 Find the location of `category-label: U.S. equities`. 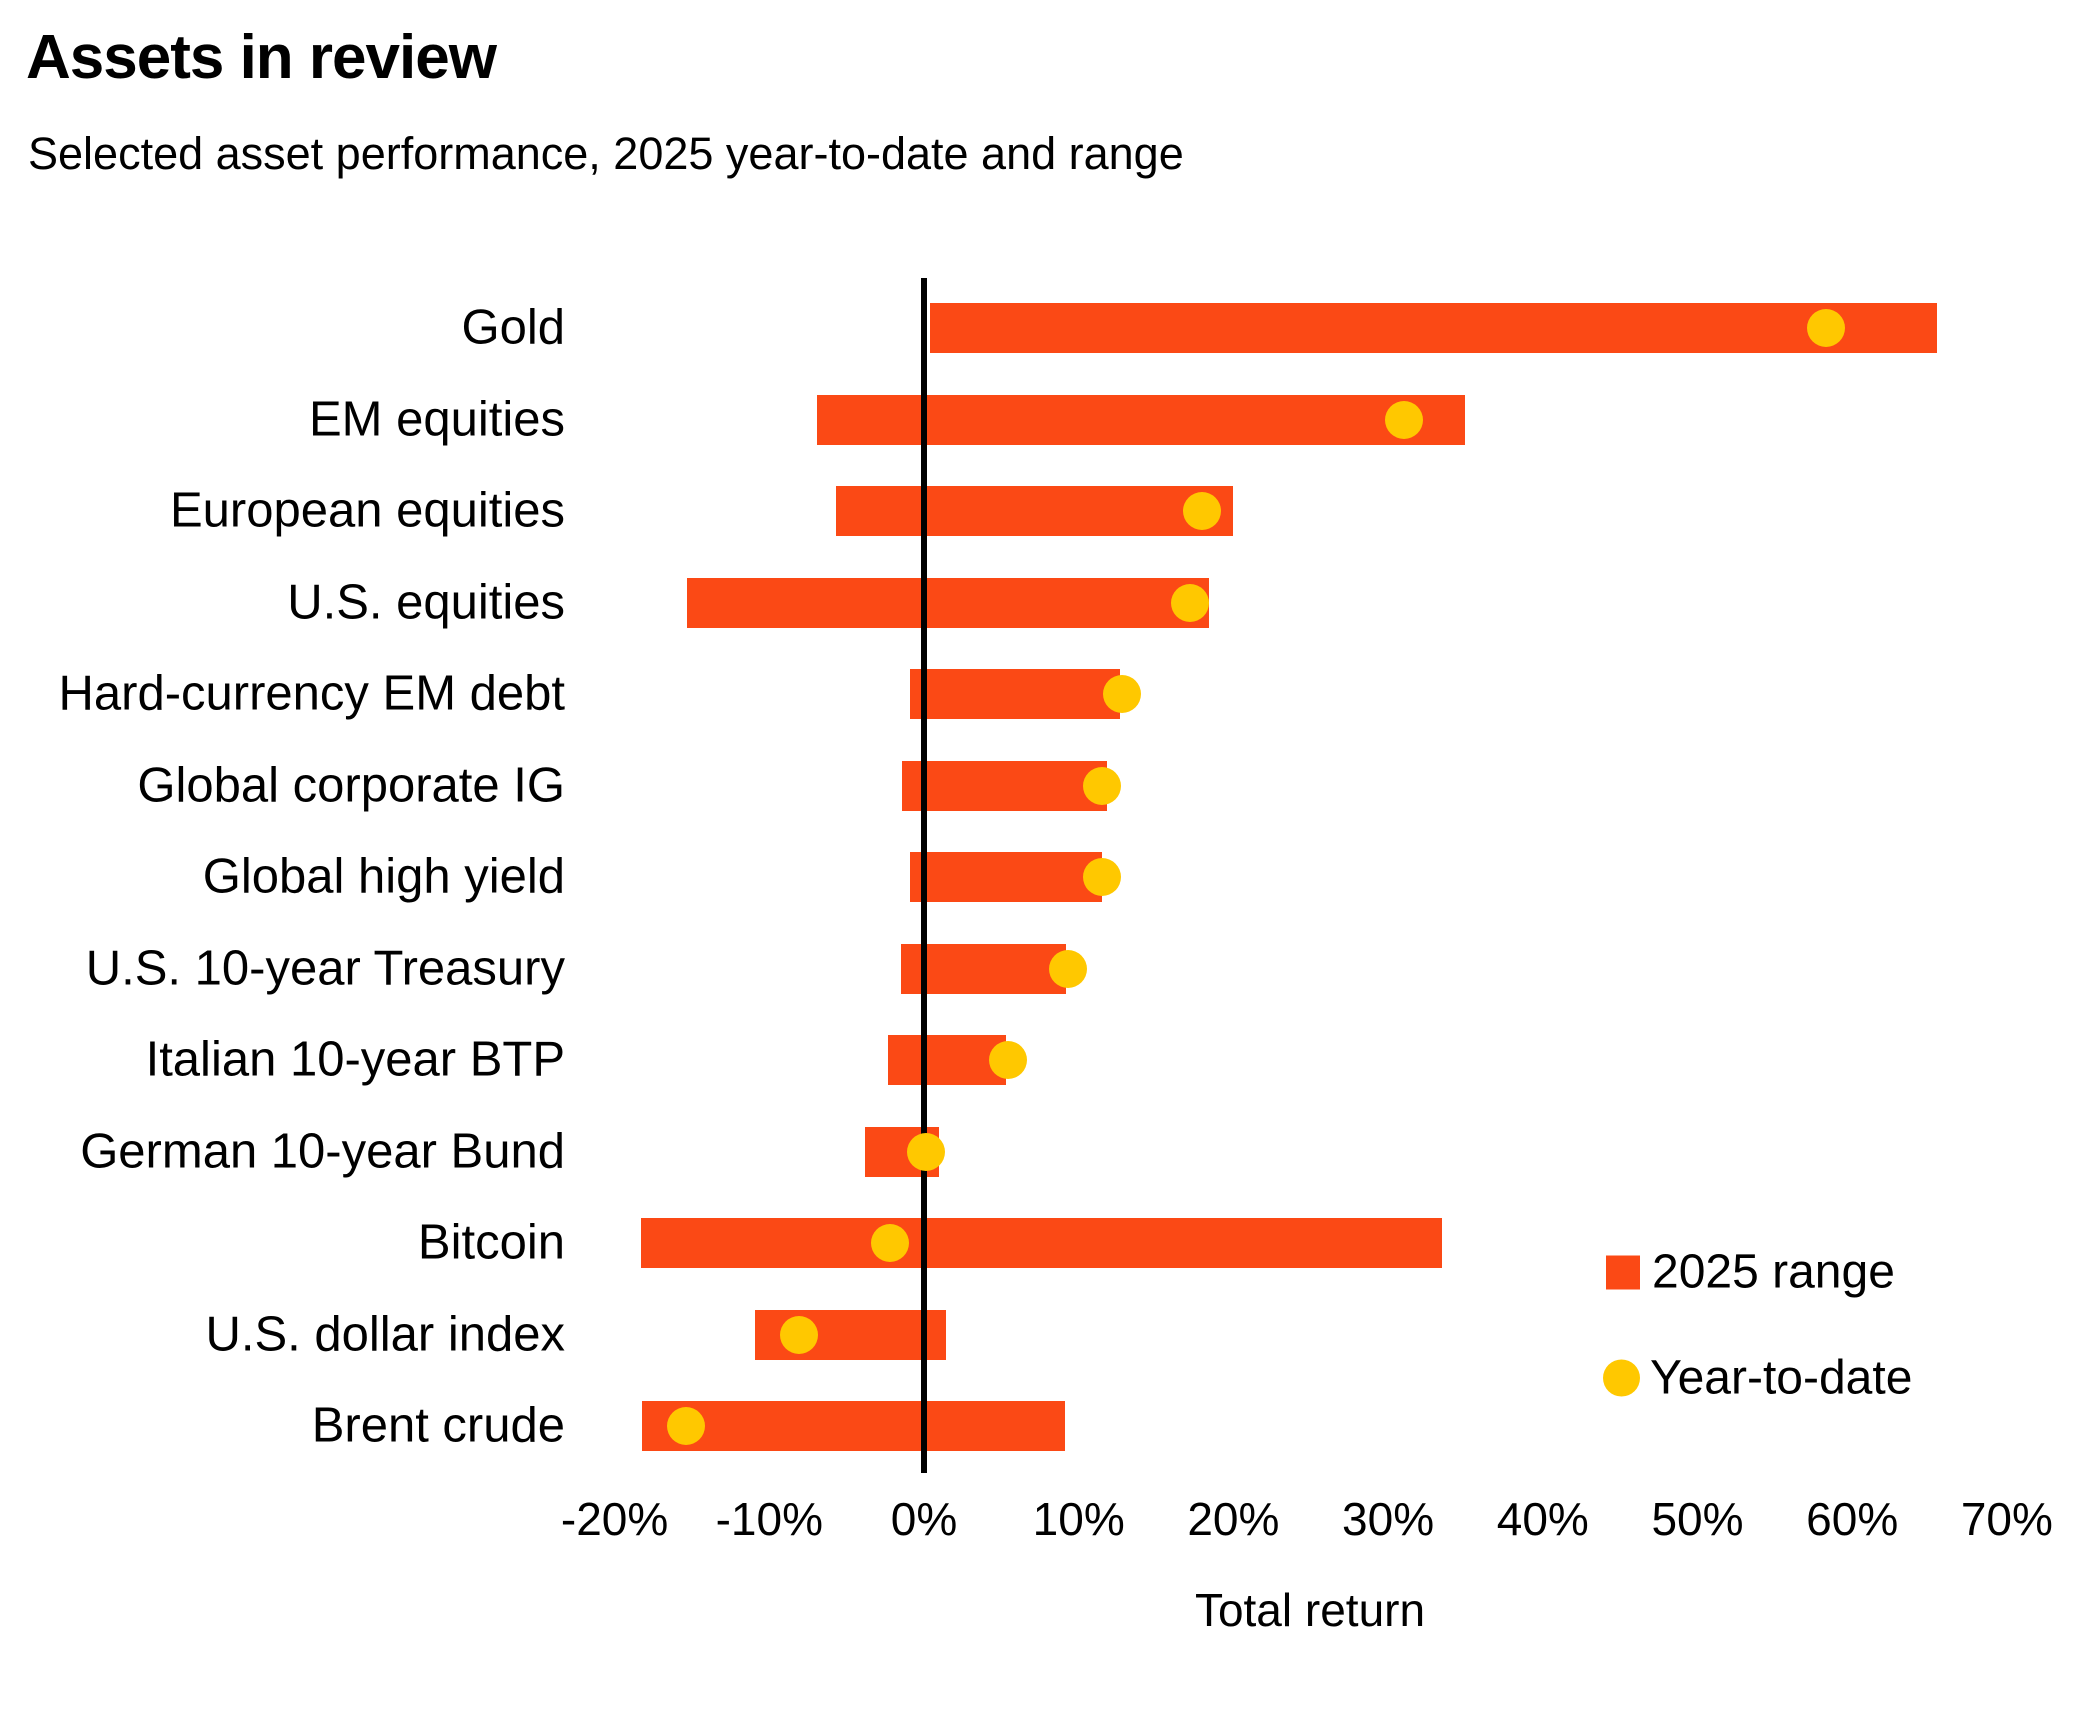

category-label: U.S. equities is located at coordinates (426, 602).